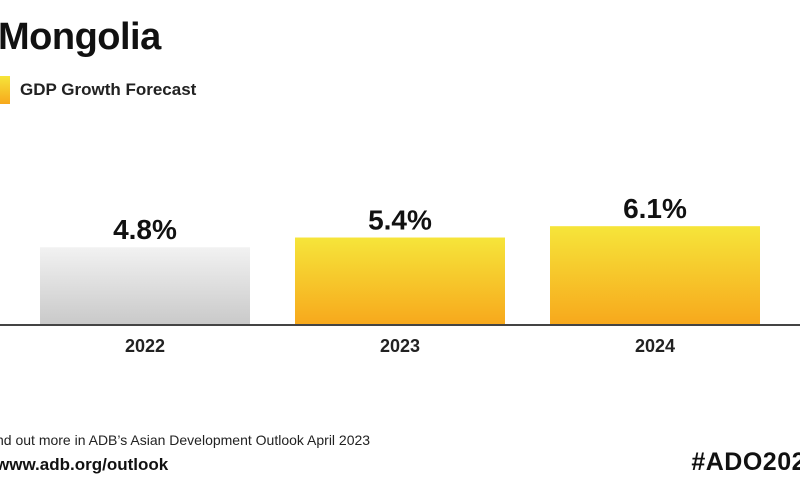 The image size is (800, 492). What do you see at coordinates (108, 89) in the screenshot?
I see `legend-label: GDP Growth Forecast` at bounding box center [108, 89].